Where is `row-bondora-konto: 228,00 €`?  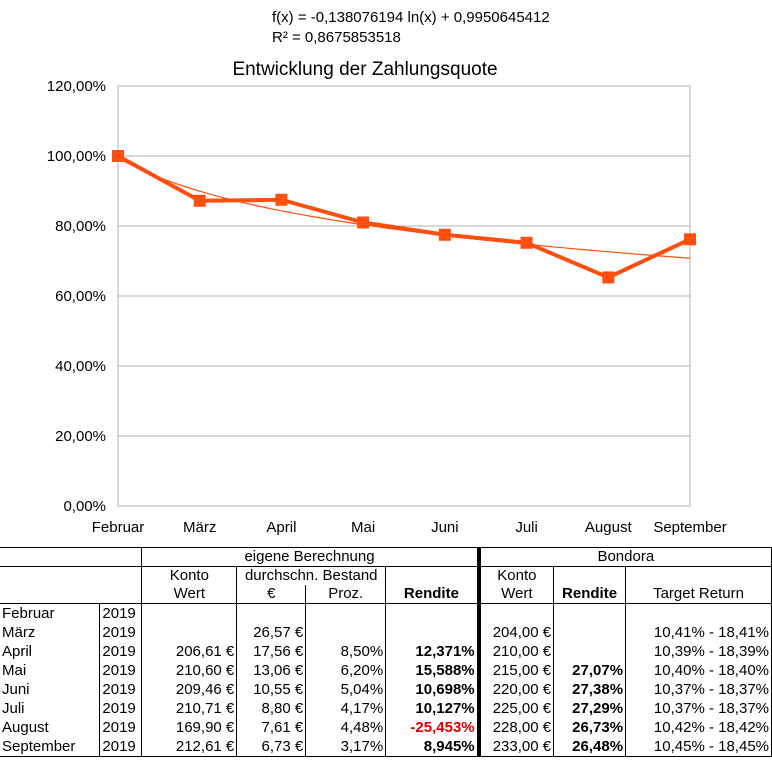
row-bondora-konto: 228,00 € is located at coordinates (515, 727).